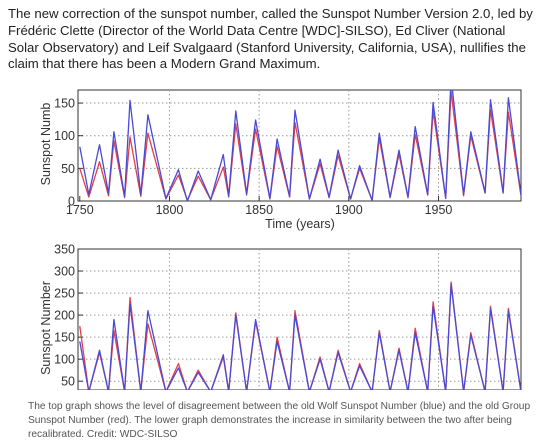  What do you see at coordinates (259, 210) in the screenshot?
I see `x-tick-label: 1850` at bounding box center [259, 210].